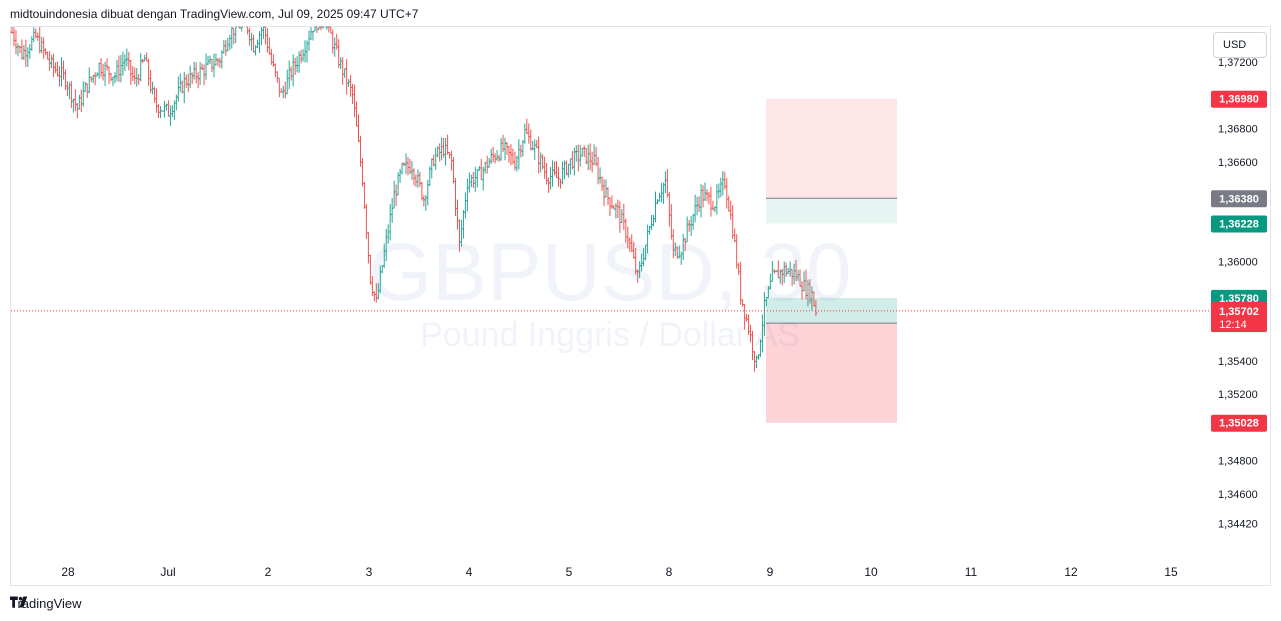  Describe the element at coordinates (569, 572) in the screenshot. I see `x-axis-tick-label: 5` at that location.